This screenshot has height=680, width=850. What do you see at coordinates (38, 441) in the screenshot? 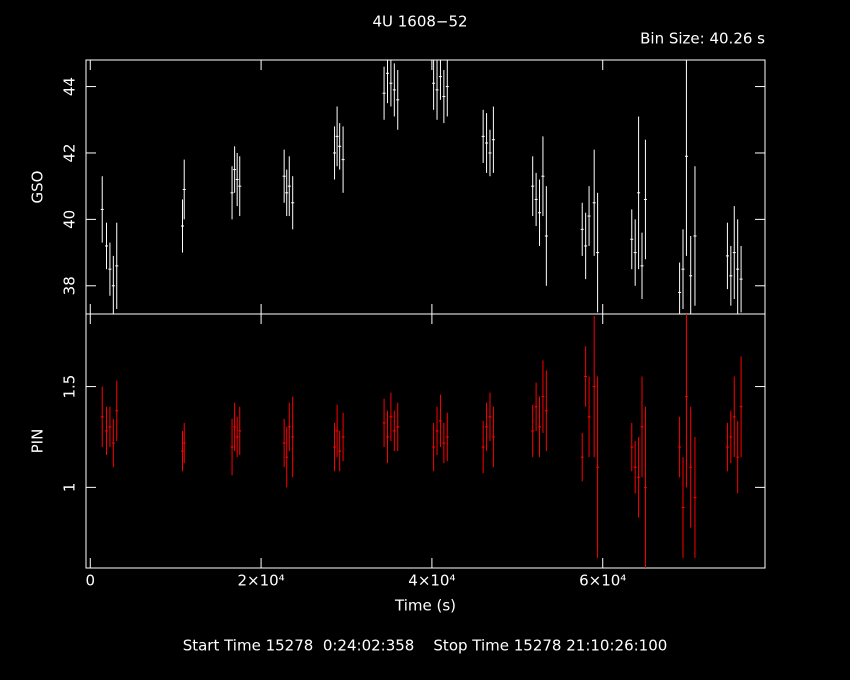
I see `y-axis-label: PIN` at bounding box center [38, 441].